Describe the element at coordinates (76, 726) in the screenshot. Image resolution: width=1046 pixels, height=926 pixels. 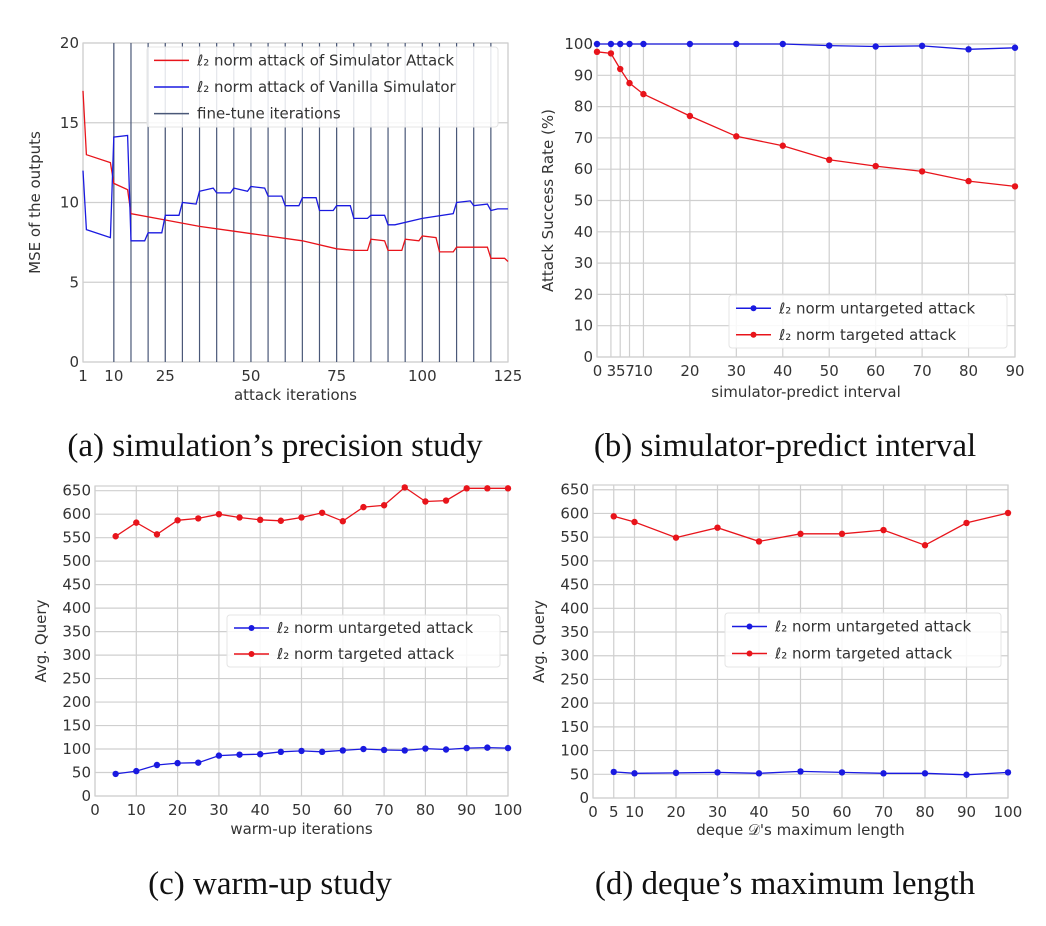
I see `y-tick-label: 150` at that location.